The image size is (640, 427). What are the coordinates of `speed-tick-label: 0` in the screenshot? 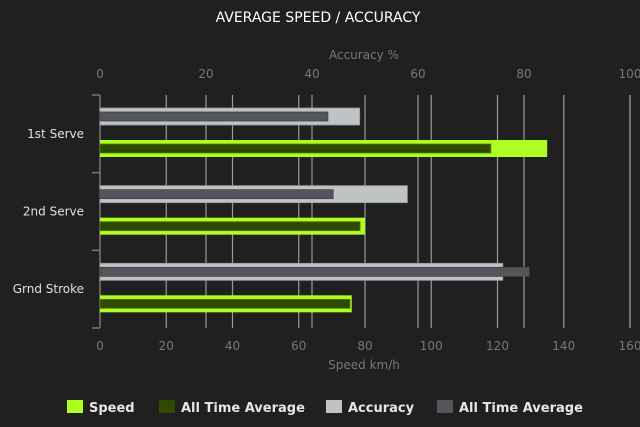 It's located at (100, 346).